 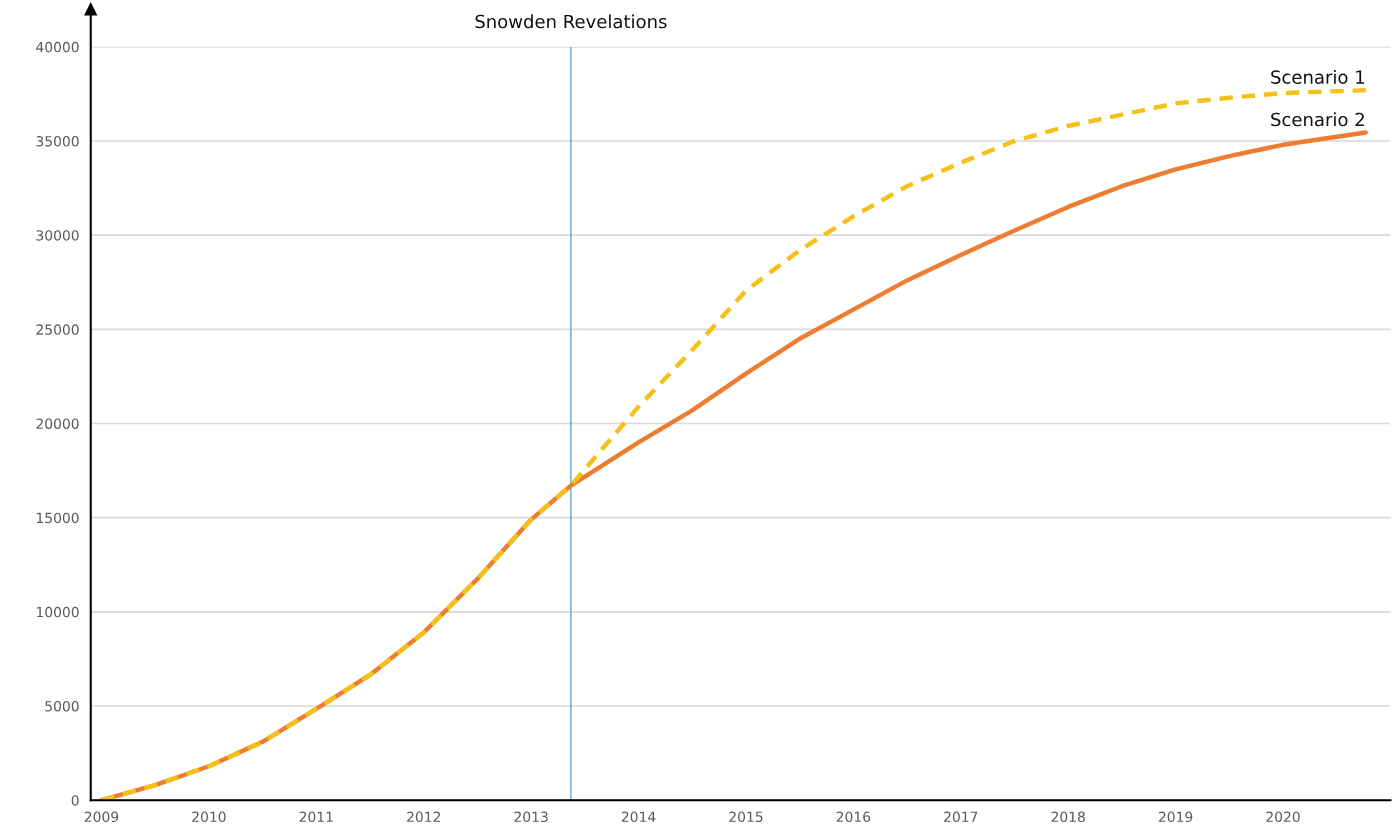 What do you see at coordinates (961, 817) in the screenshot?
I see `x-tick-label: 2017` at bounding box center [961, 817].